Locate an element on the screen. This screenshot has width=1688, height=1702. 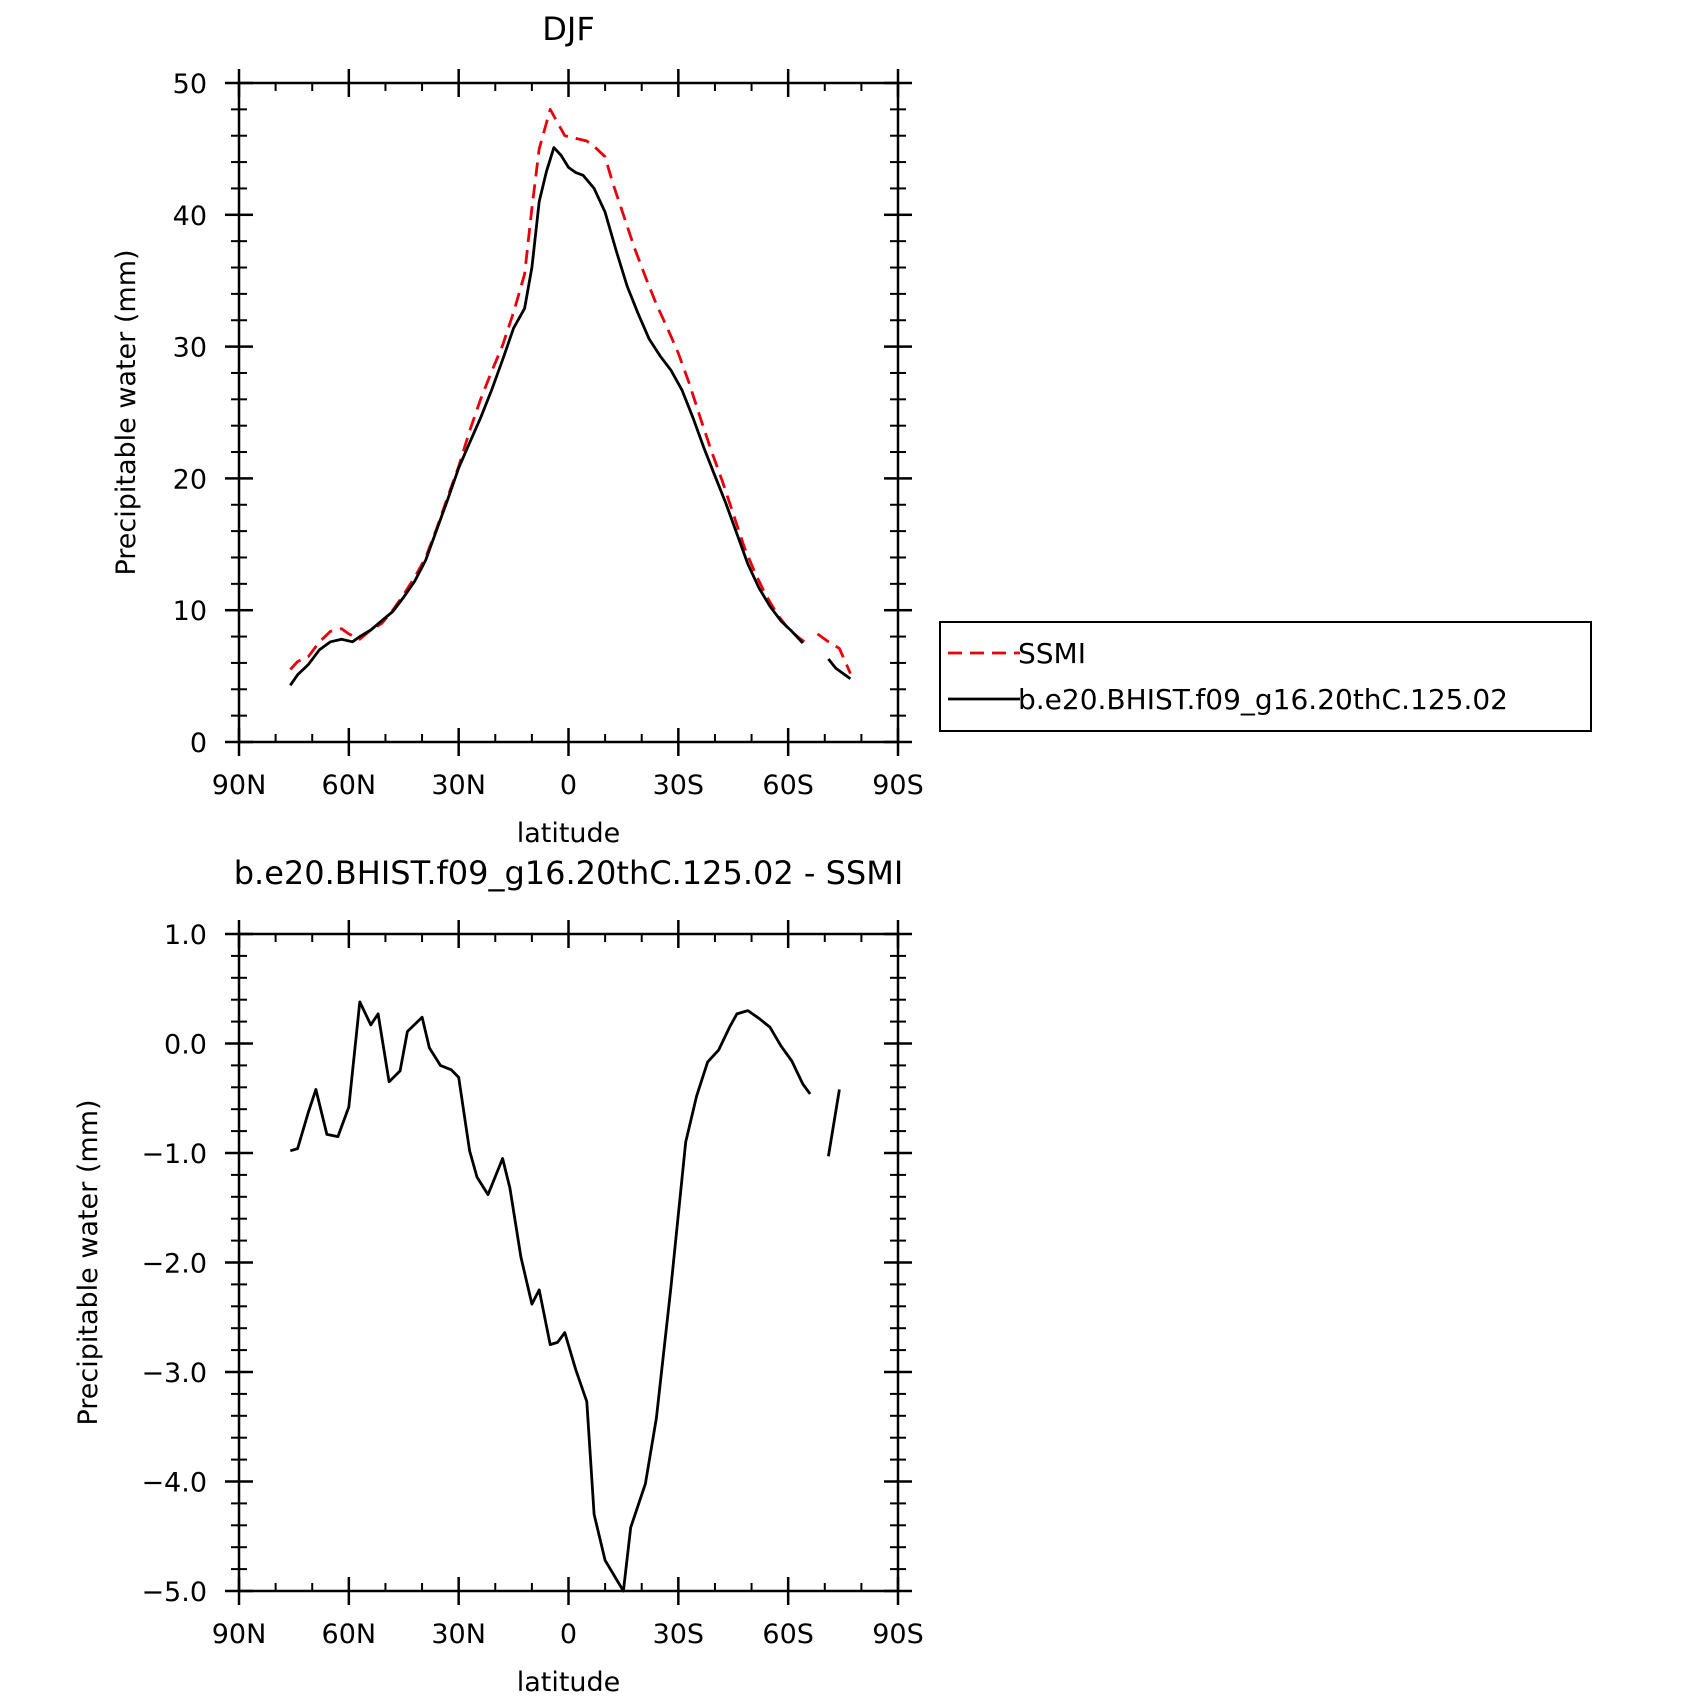
y-tick-label: −3.0 is located at coordinates (174, 1373).